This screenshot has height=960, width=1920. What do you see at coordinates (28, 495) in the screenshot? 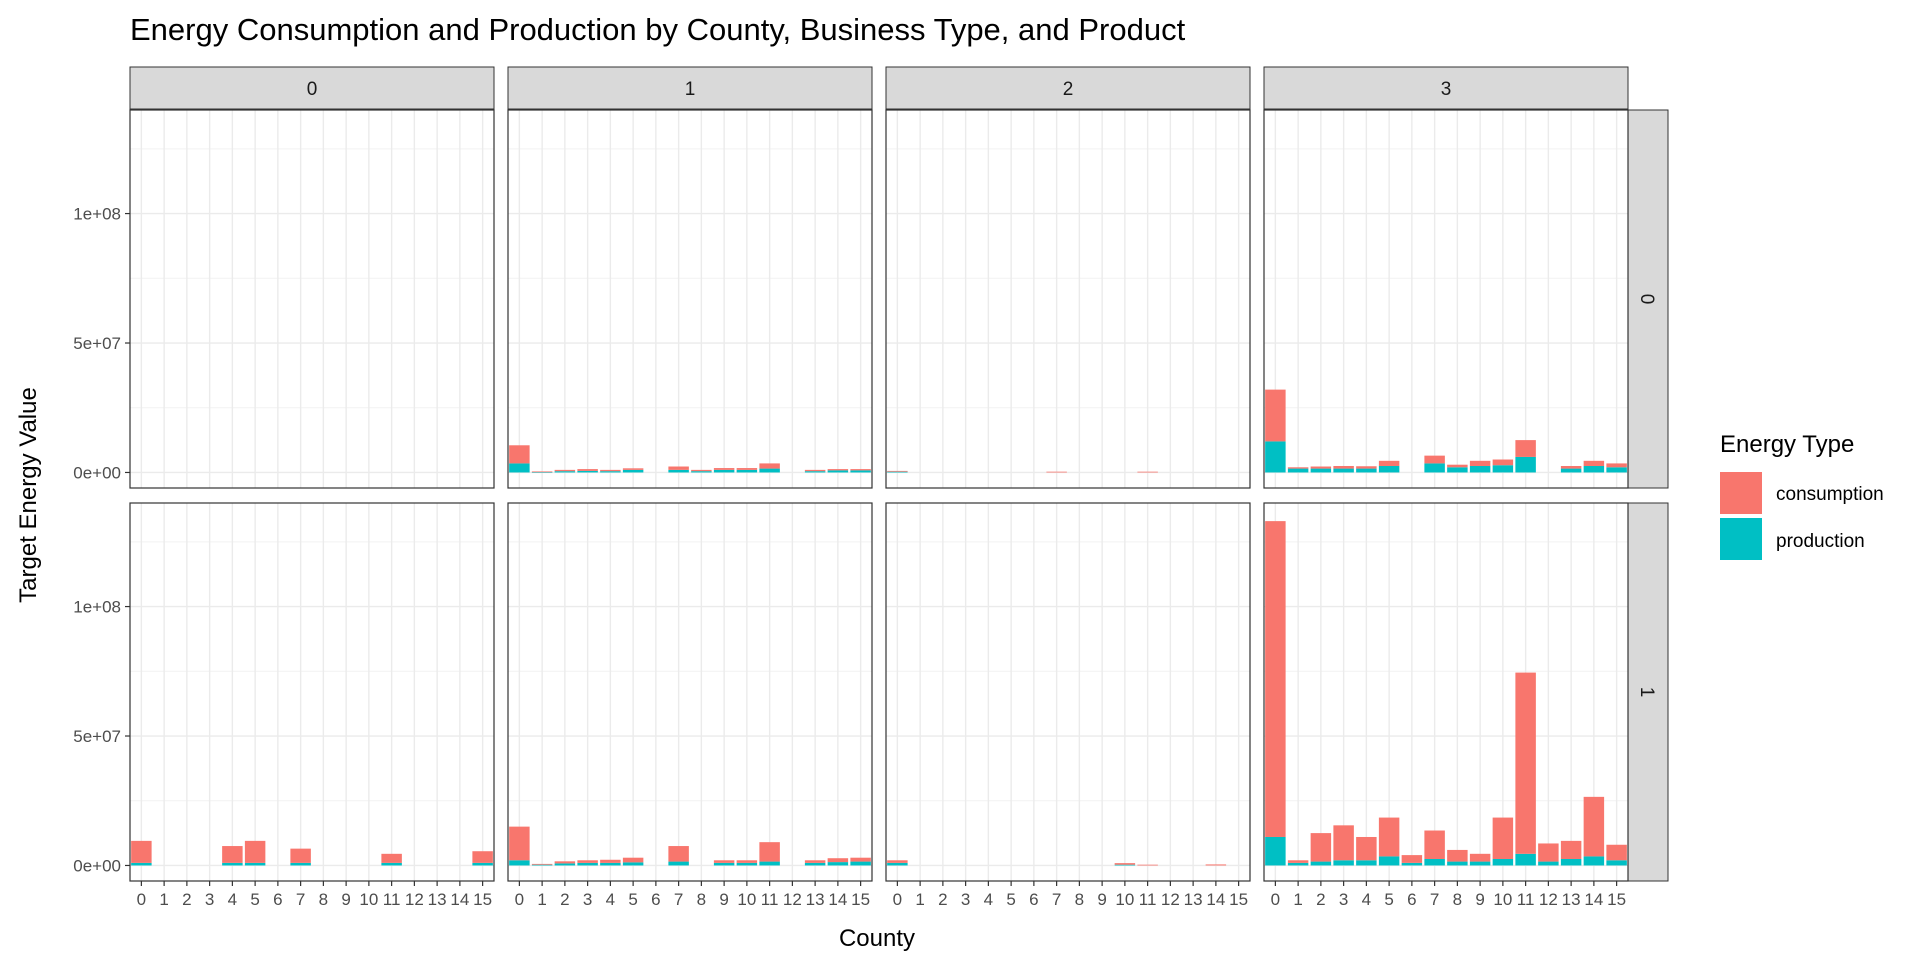
I see `y-axis-title: Target Energy Value` at bounding box center [28, 495].